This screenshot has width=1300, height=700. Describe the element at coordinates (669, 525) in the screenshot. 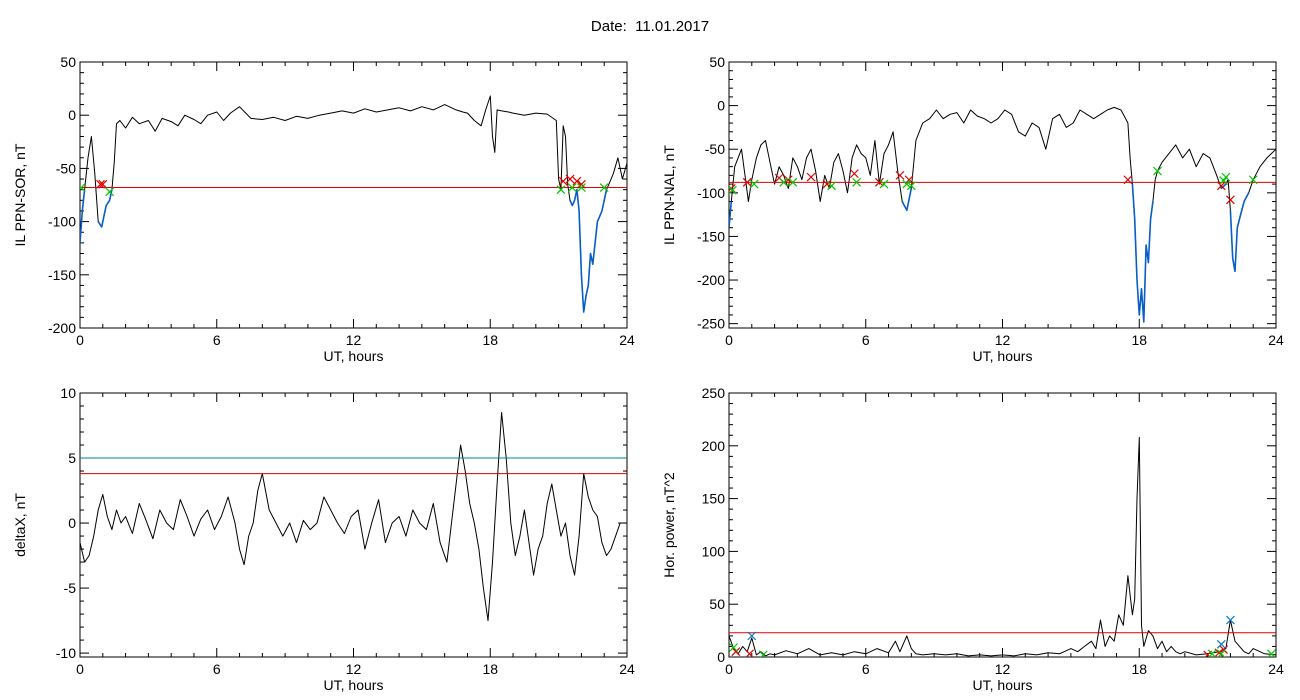

I see `y-axis-title: Hor. power, nT^2` at that location.